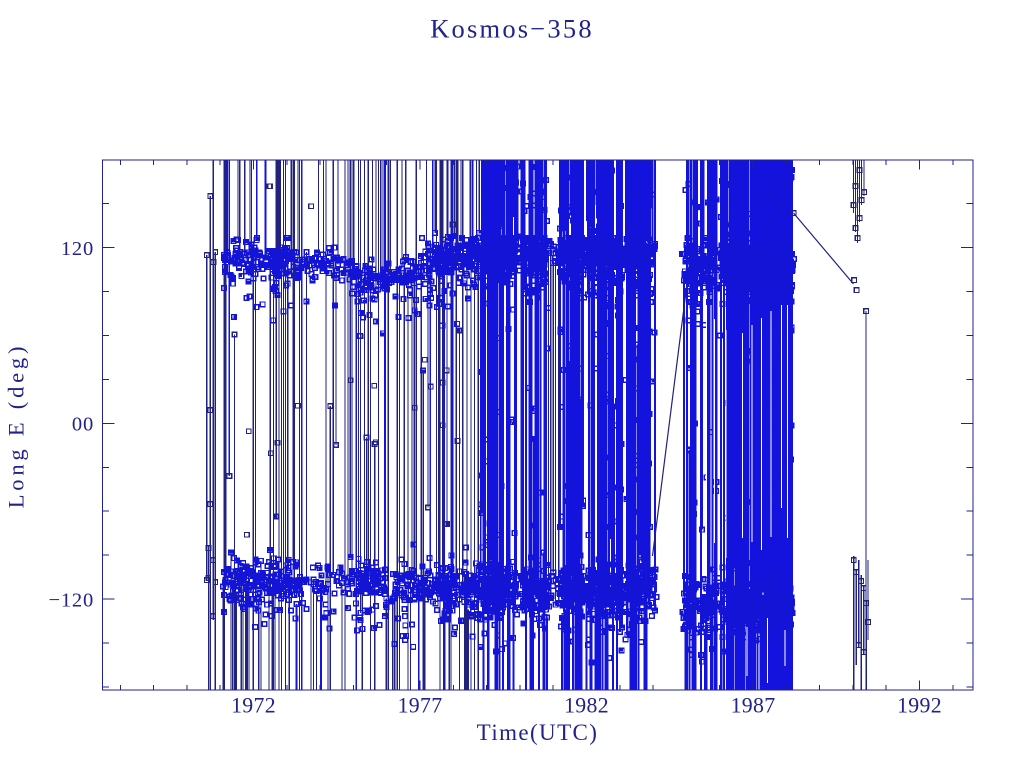 The image size is (1024, 768). I want to click on svg-text: 1987, so click(753, 705).